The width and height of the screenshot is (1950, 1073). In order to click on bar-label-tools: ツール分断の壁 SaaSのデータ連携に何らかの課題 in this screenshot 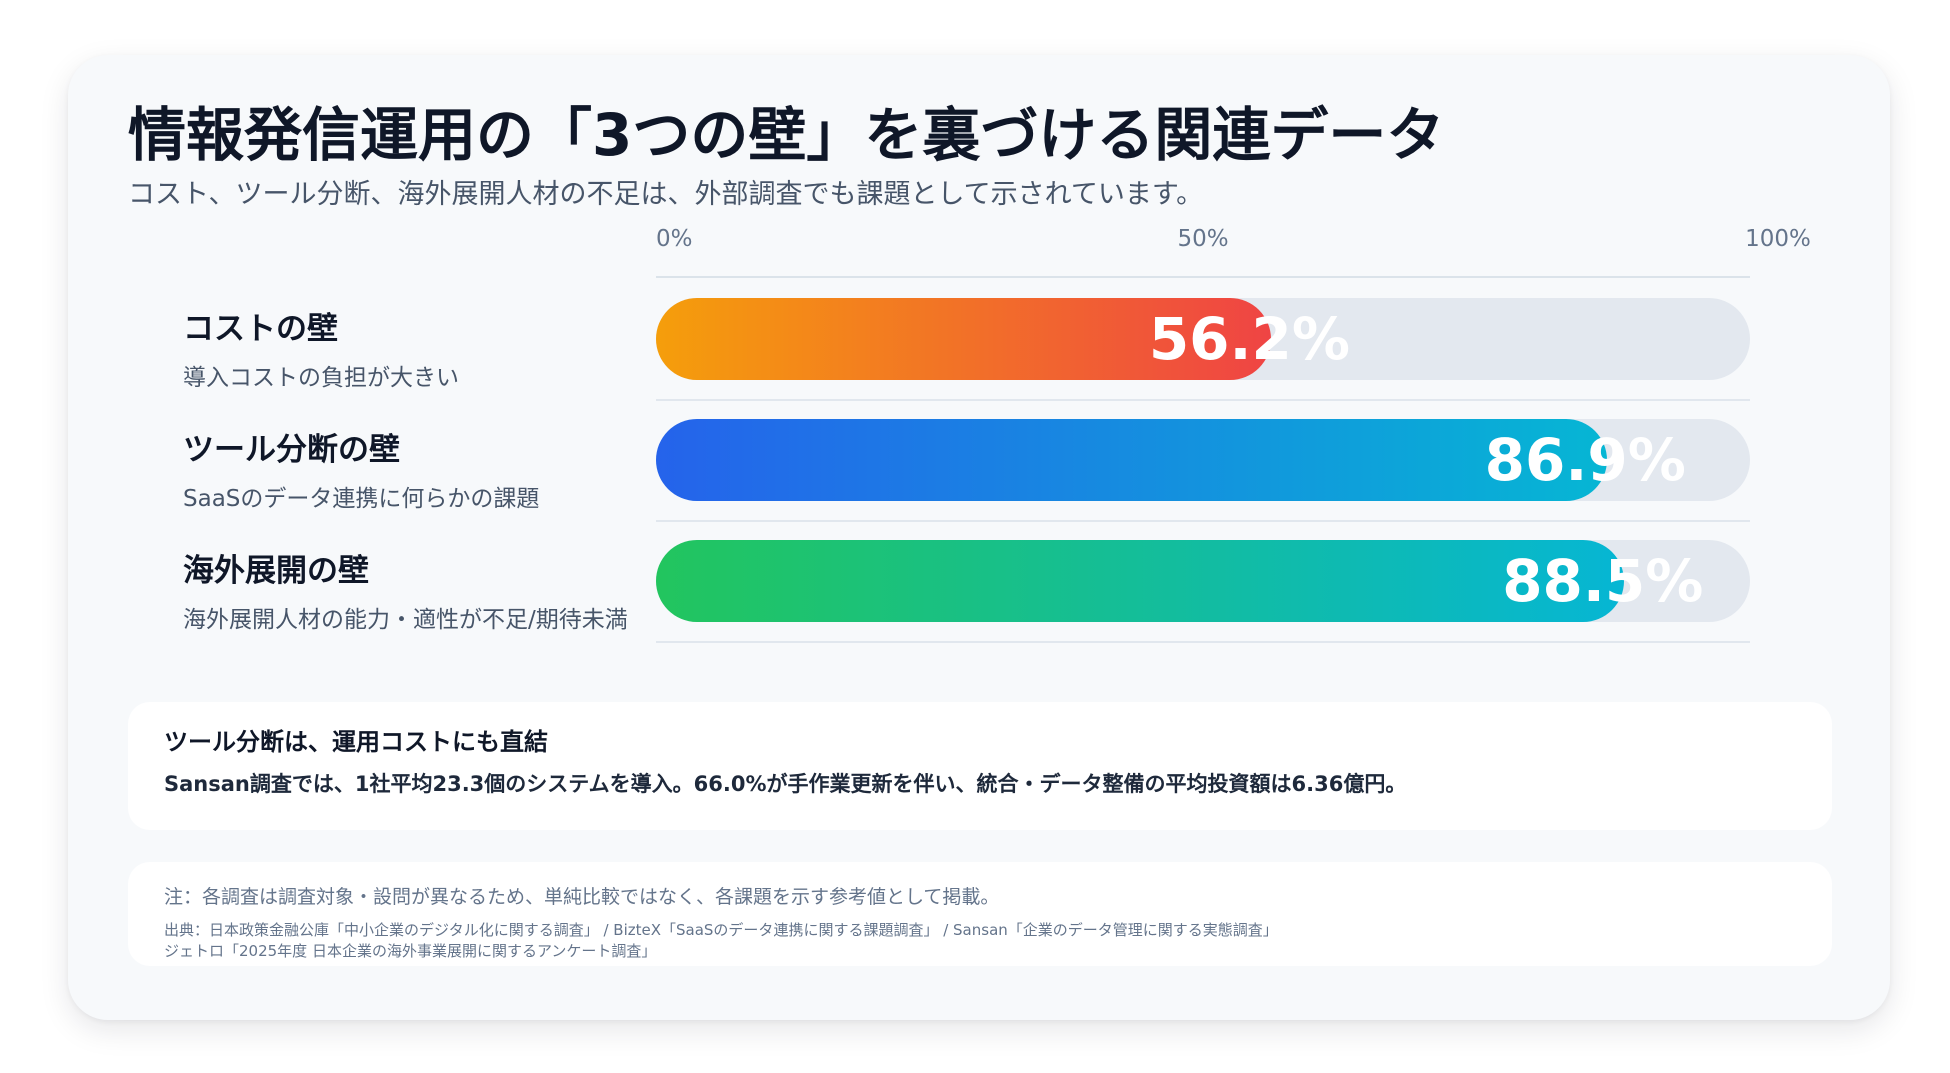, I will do `click(361, 468)`.